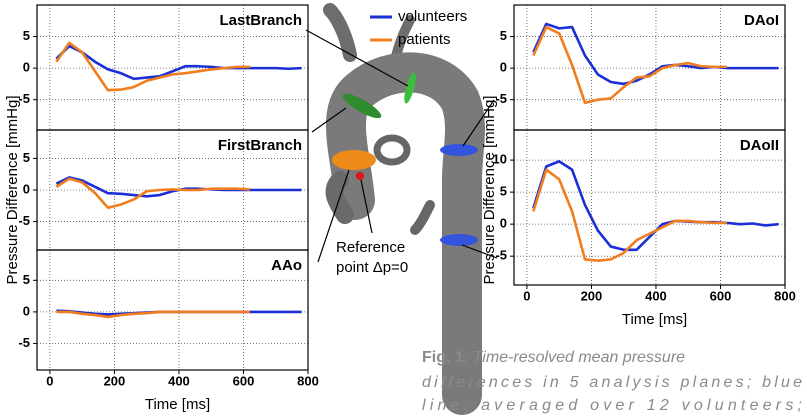 This screenshot has width=807, height=417. Describe the element at coordinates (612, 382) in the screenshot. I see `caption-text: differences in 5 analysis planes; blue` at that location.